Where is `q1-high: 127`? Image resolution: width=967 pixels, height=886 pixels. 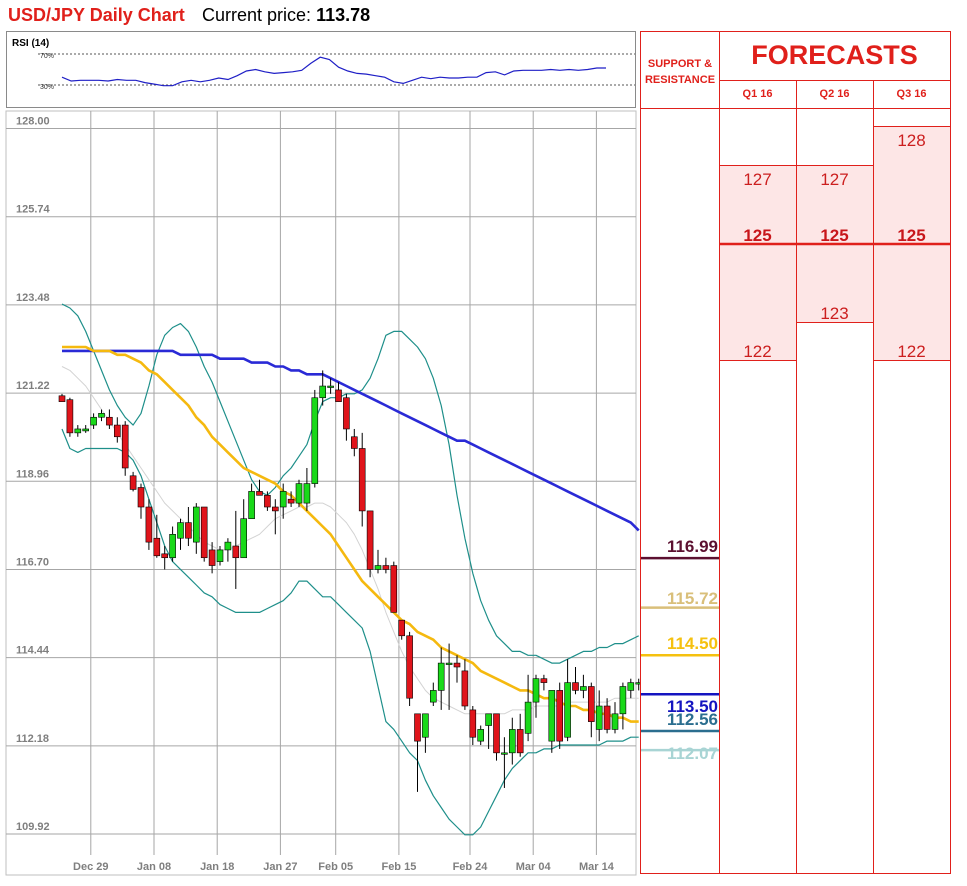 q1-high: 127 is located at coordinates (757, 179).